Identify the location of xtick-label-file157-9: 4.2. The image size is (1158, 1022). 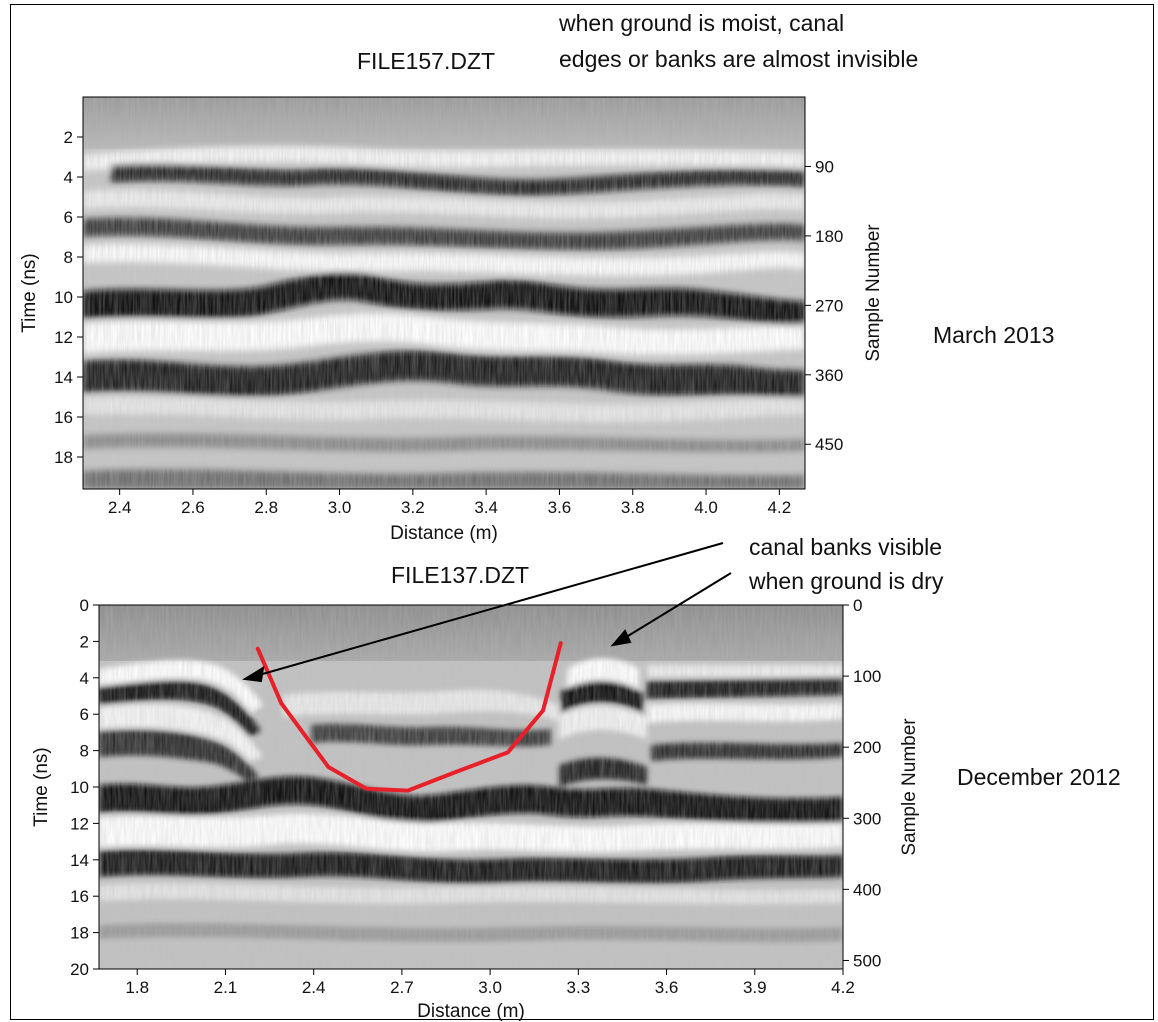
(780, 507).